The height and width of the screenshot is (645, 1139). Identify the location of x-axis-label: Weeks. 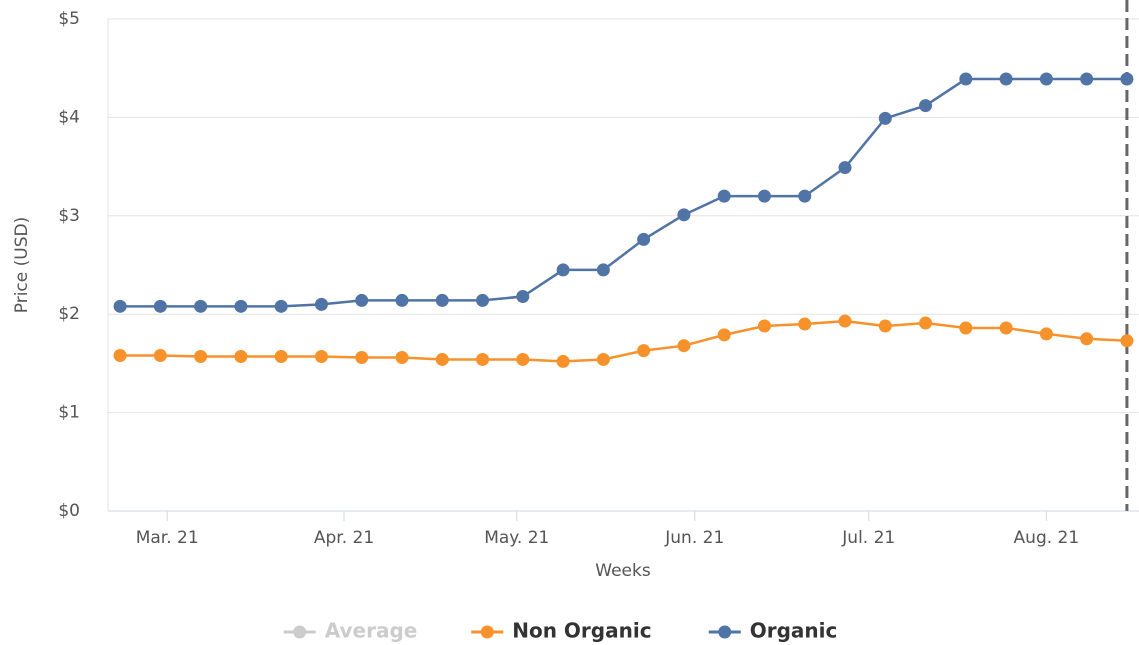
(623, 571).